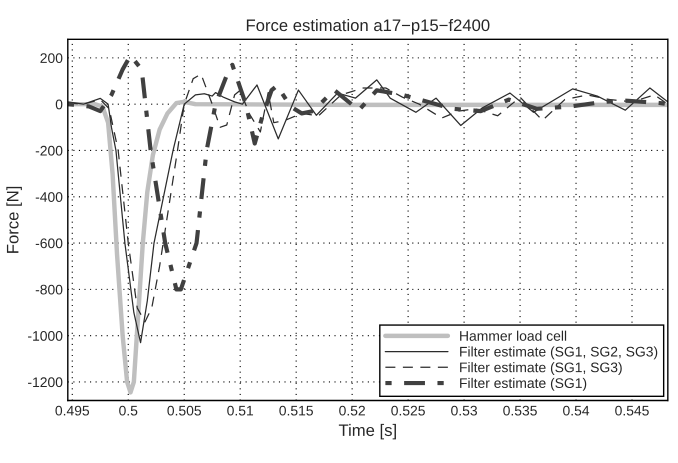  Describe the element at coordinates (72, 411) in the screenshot. I see `x-tick-label: 0.495` at that location.